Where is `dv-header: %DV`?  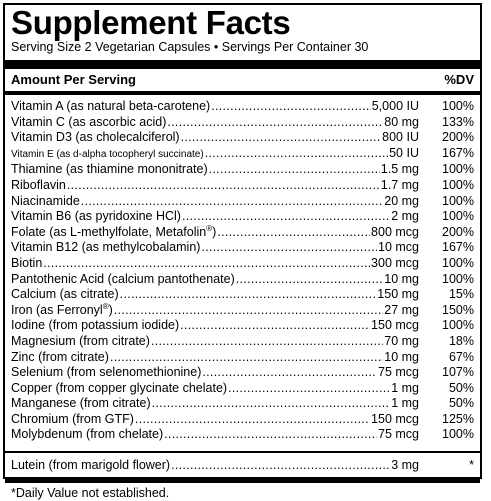
dv-header: %DV is located at coordinates (459, 79).